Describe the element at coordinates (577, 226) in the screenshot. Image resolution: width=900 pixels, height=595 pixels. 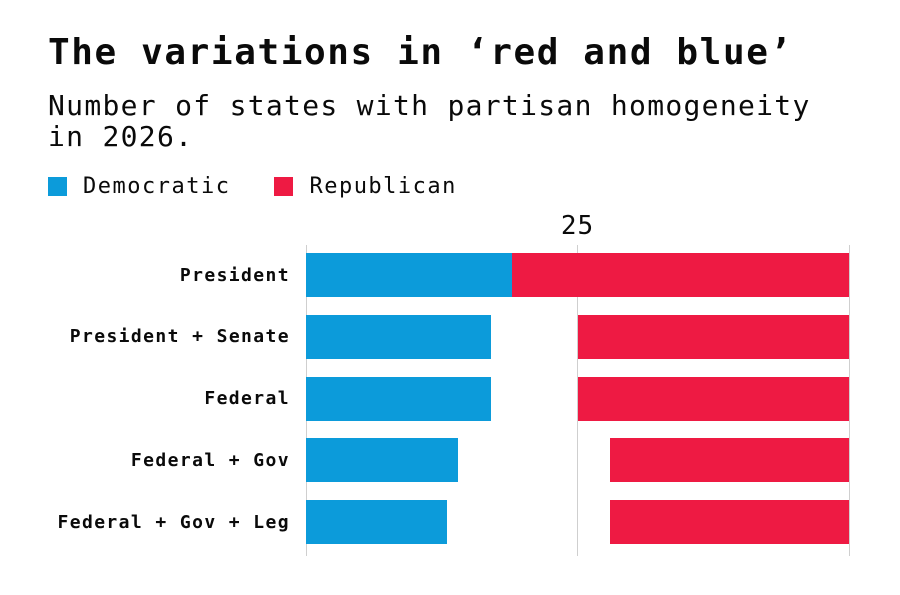
I see `axis-tick-label: 25` at that location.